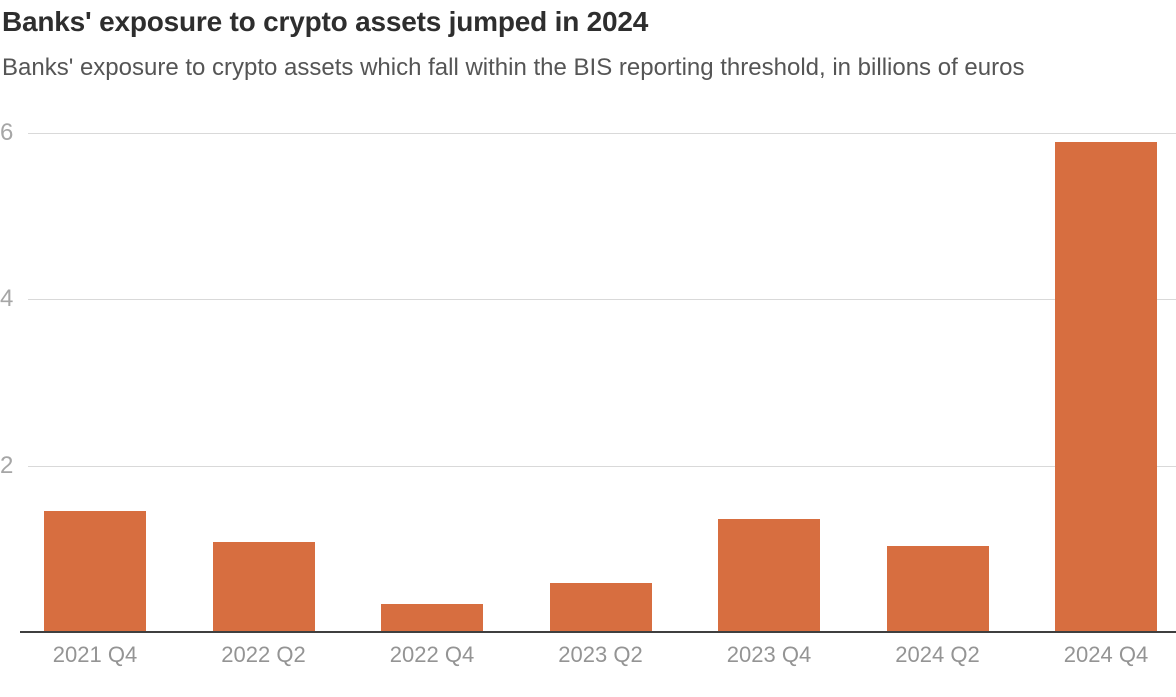 The height and width of the screenshot is (697, 1176). I want to click on bar-2022-q4, so click(432, 617).